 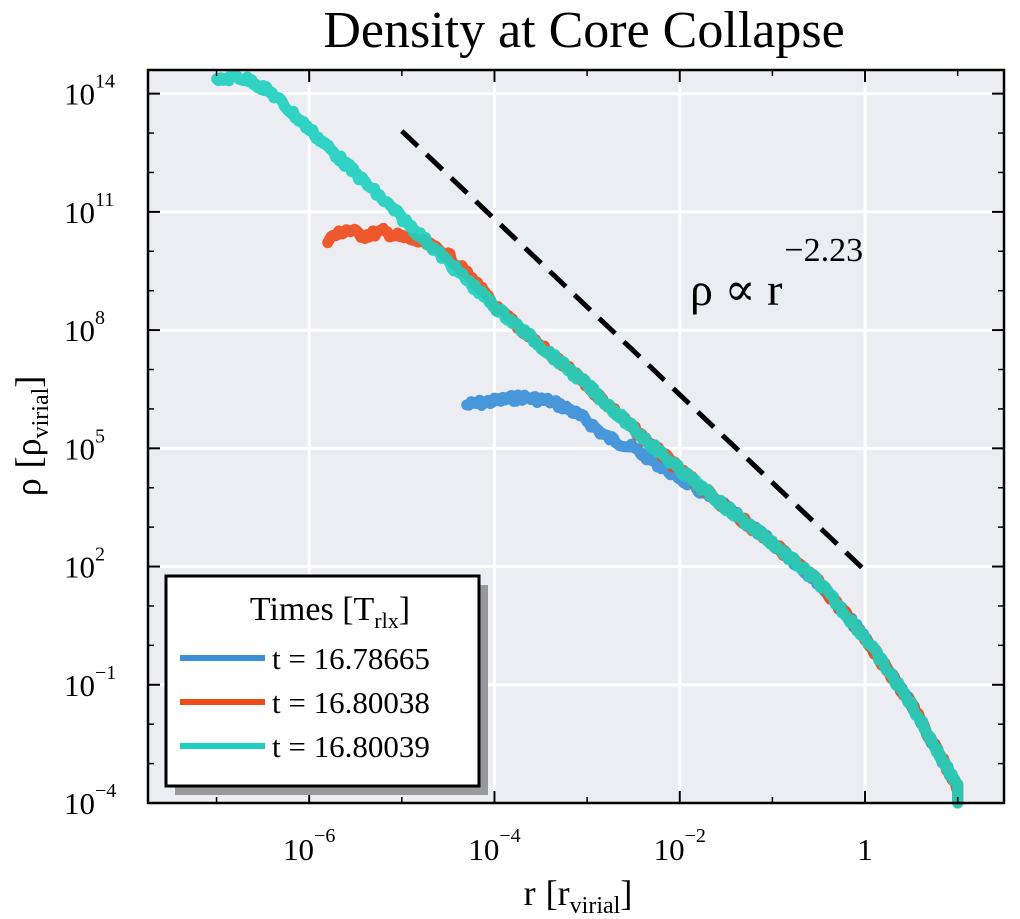 I want to click on annotation-exponent: −2.23, so click(x=823, y=250).